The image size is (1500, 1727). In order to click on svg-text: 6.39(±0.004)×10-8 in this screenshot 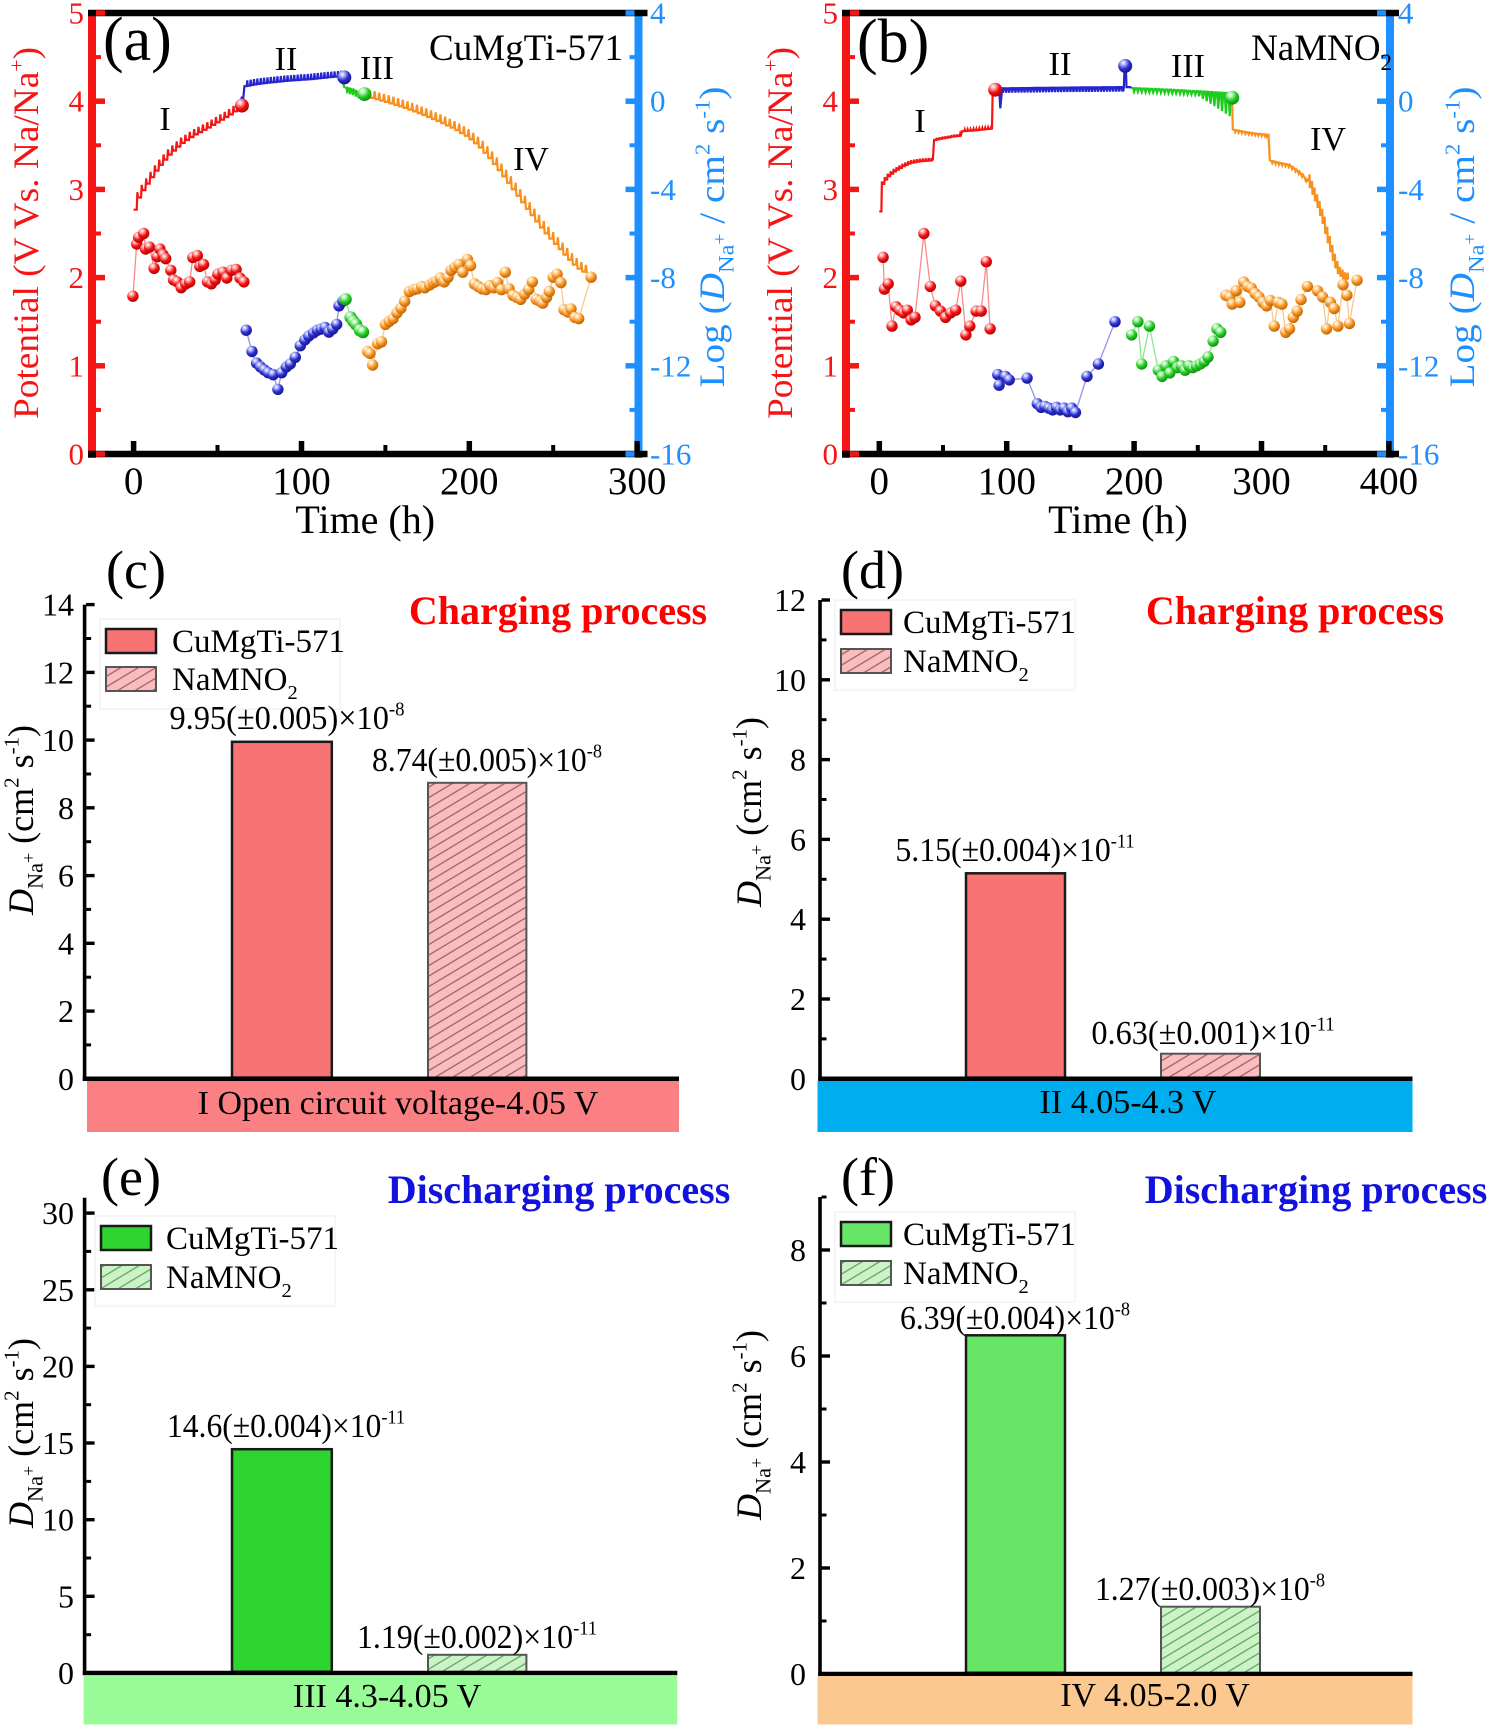, I will do `click(1015, 1318)`.